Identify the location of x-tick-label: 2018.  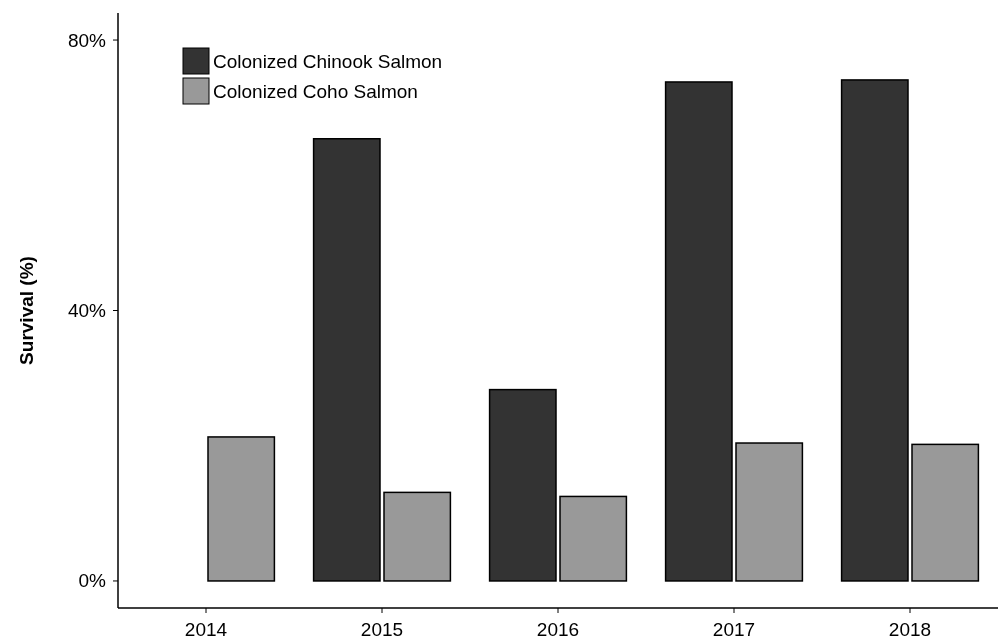
(910, 629).